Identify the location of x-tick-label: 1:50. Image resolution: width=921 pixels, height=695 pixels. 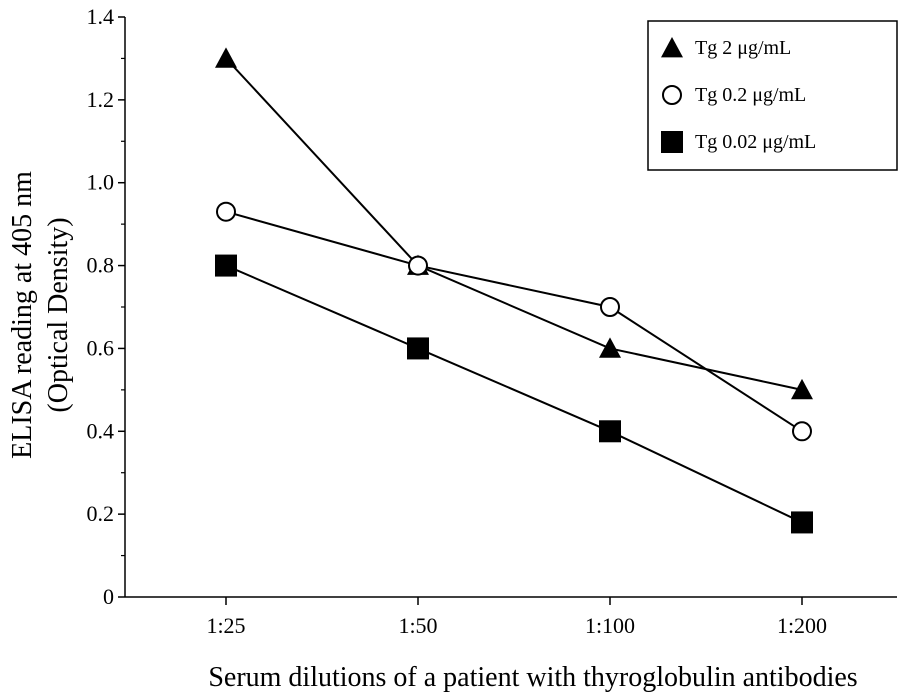
(417, 625).